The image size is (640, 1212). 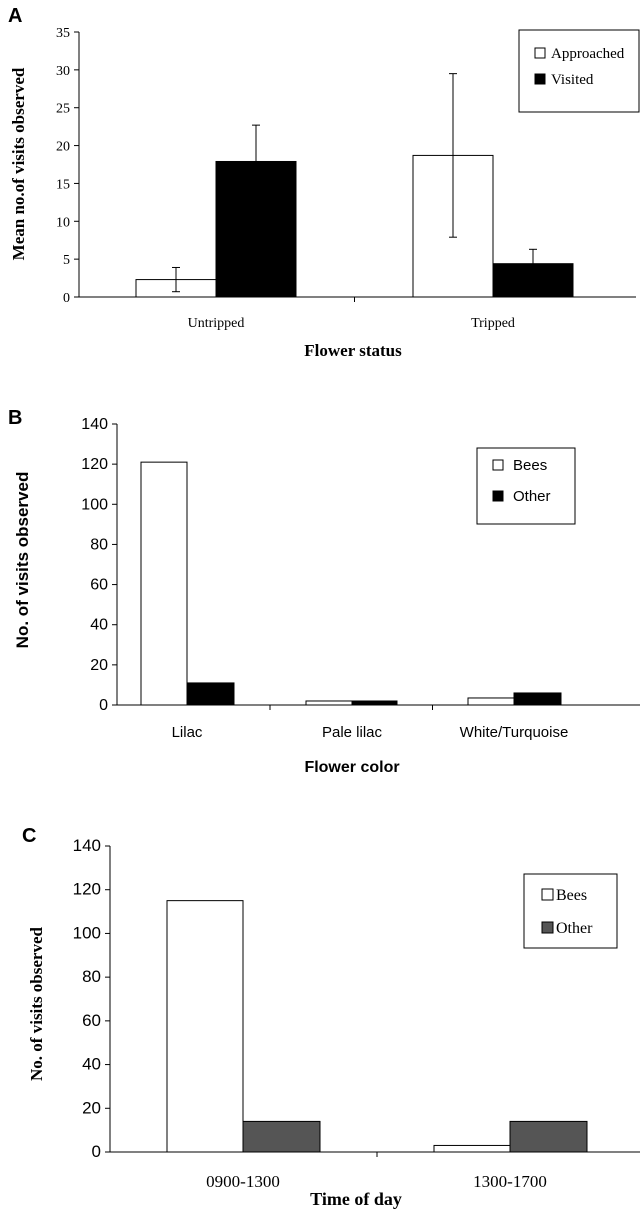 What do you see at coordinates (510, 1181) in the screenshot?
I see `x-tick-label: 1300-1700` at bounding box center [510, 1181].